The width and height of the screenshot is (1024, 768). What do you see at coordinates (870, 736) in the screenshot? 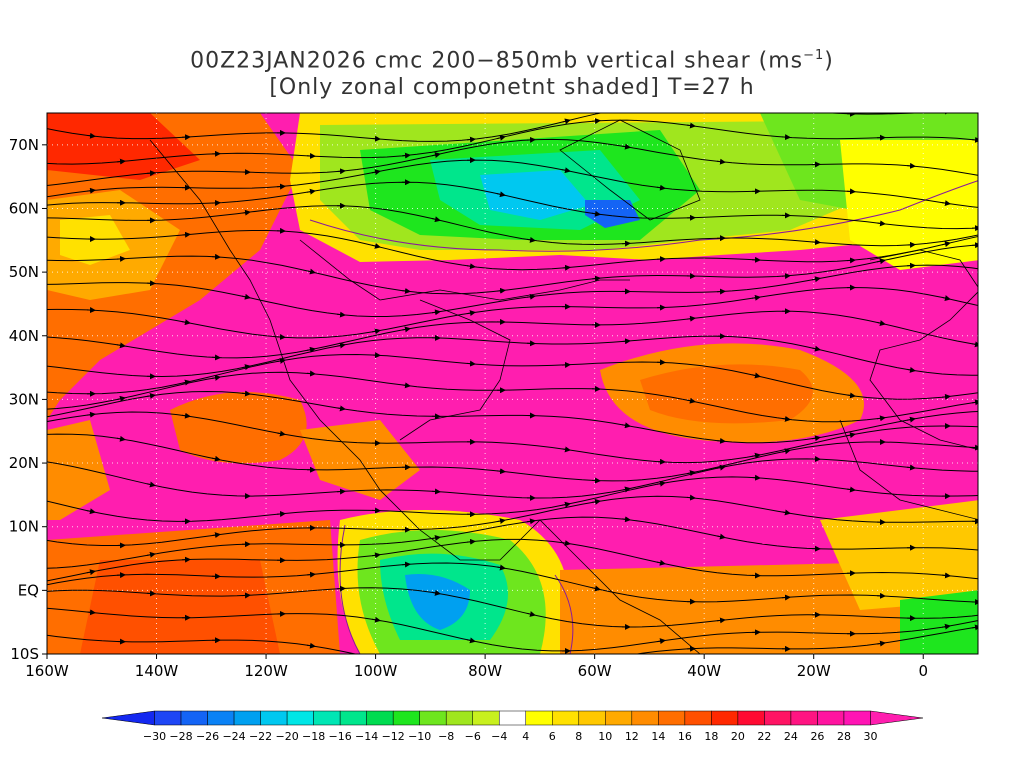
I see `colorbar-label: 30` at bounding box center [870, 736].